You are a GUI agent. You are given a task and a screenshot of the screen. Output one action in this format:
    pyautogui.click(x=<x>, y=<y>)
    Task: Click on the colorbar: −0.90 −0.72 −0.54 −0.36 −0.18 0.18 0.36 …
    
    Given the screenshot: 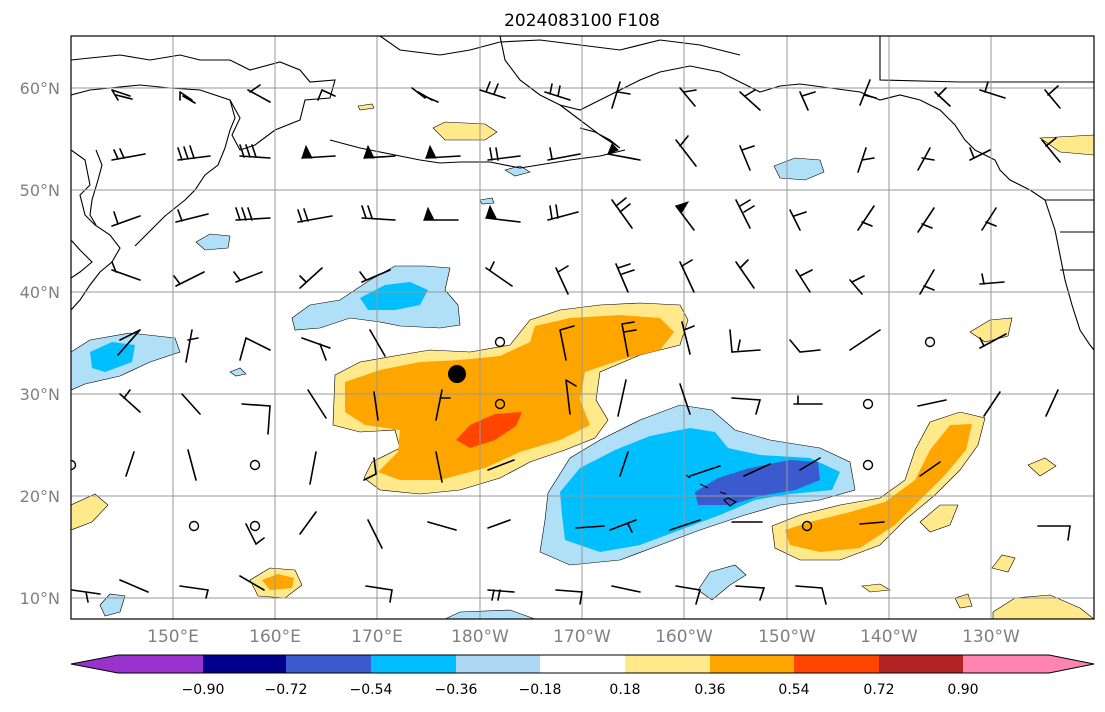 What is the action you would take?
    pyautogui.click(x=582, y=676)
    